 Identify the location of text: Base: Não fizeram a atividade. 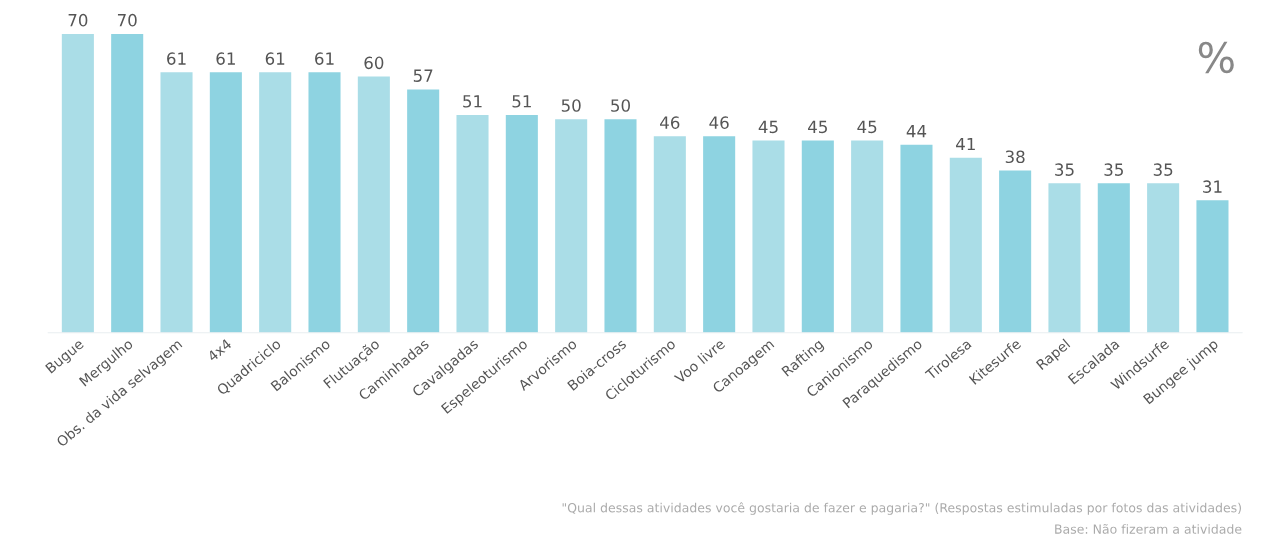
(1148, 528).